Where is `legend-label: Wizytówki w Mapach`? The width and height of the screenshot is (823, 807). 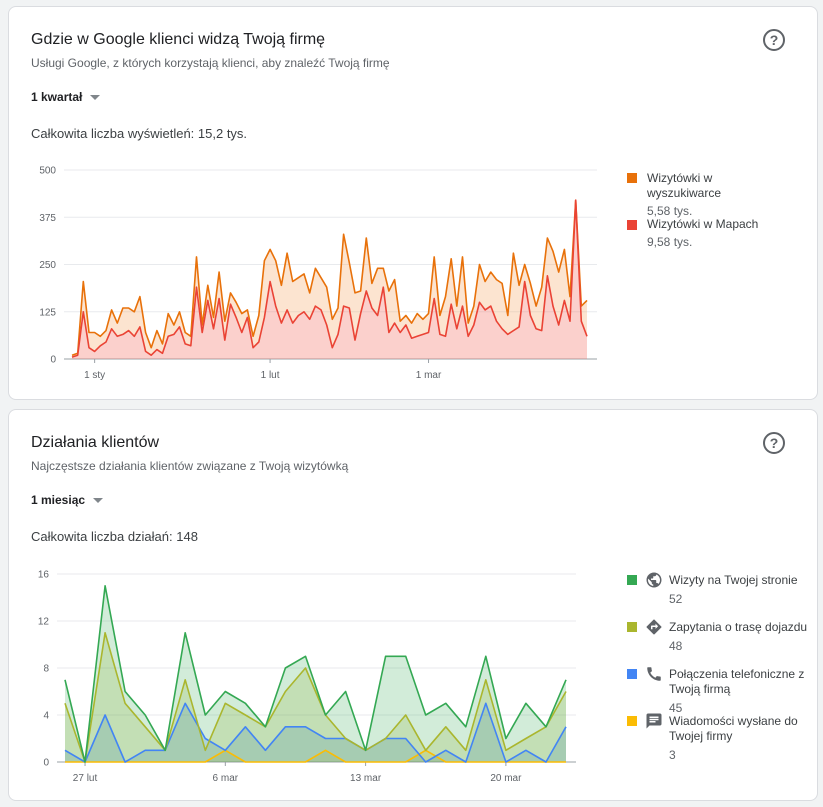
legend-label: Wizytówki w Mapach is located at coordinates (702, 224).